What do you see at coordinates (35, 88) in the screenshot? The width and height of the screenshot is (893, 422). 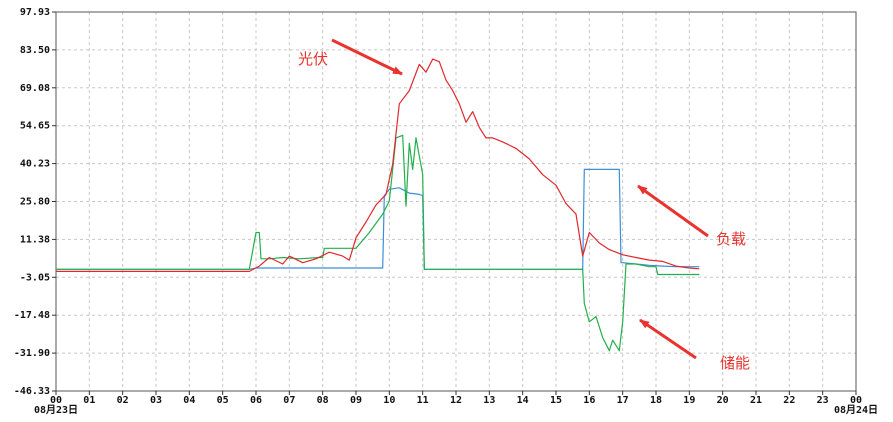 I see `y-tick-label: 69.08` at bounding box center [35, 88].